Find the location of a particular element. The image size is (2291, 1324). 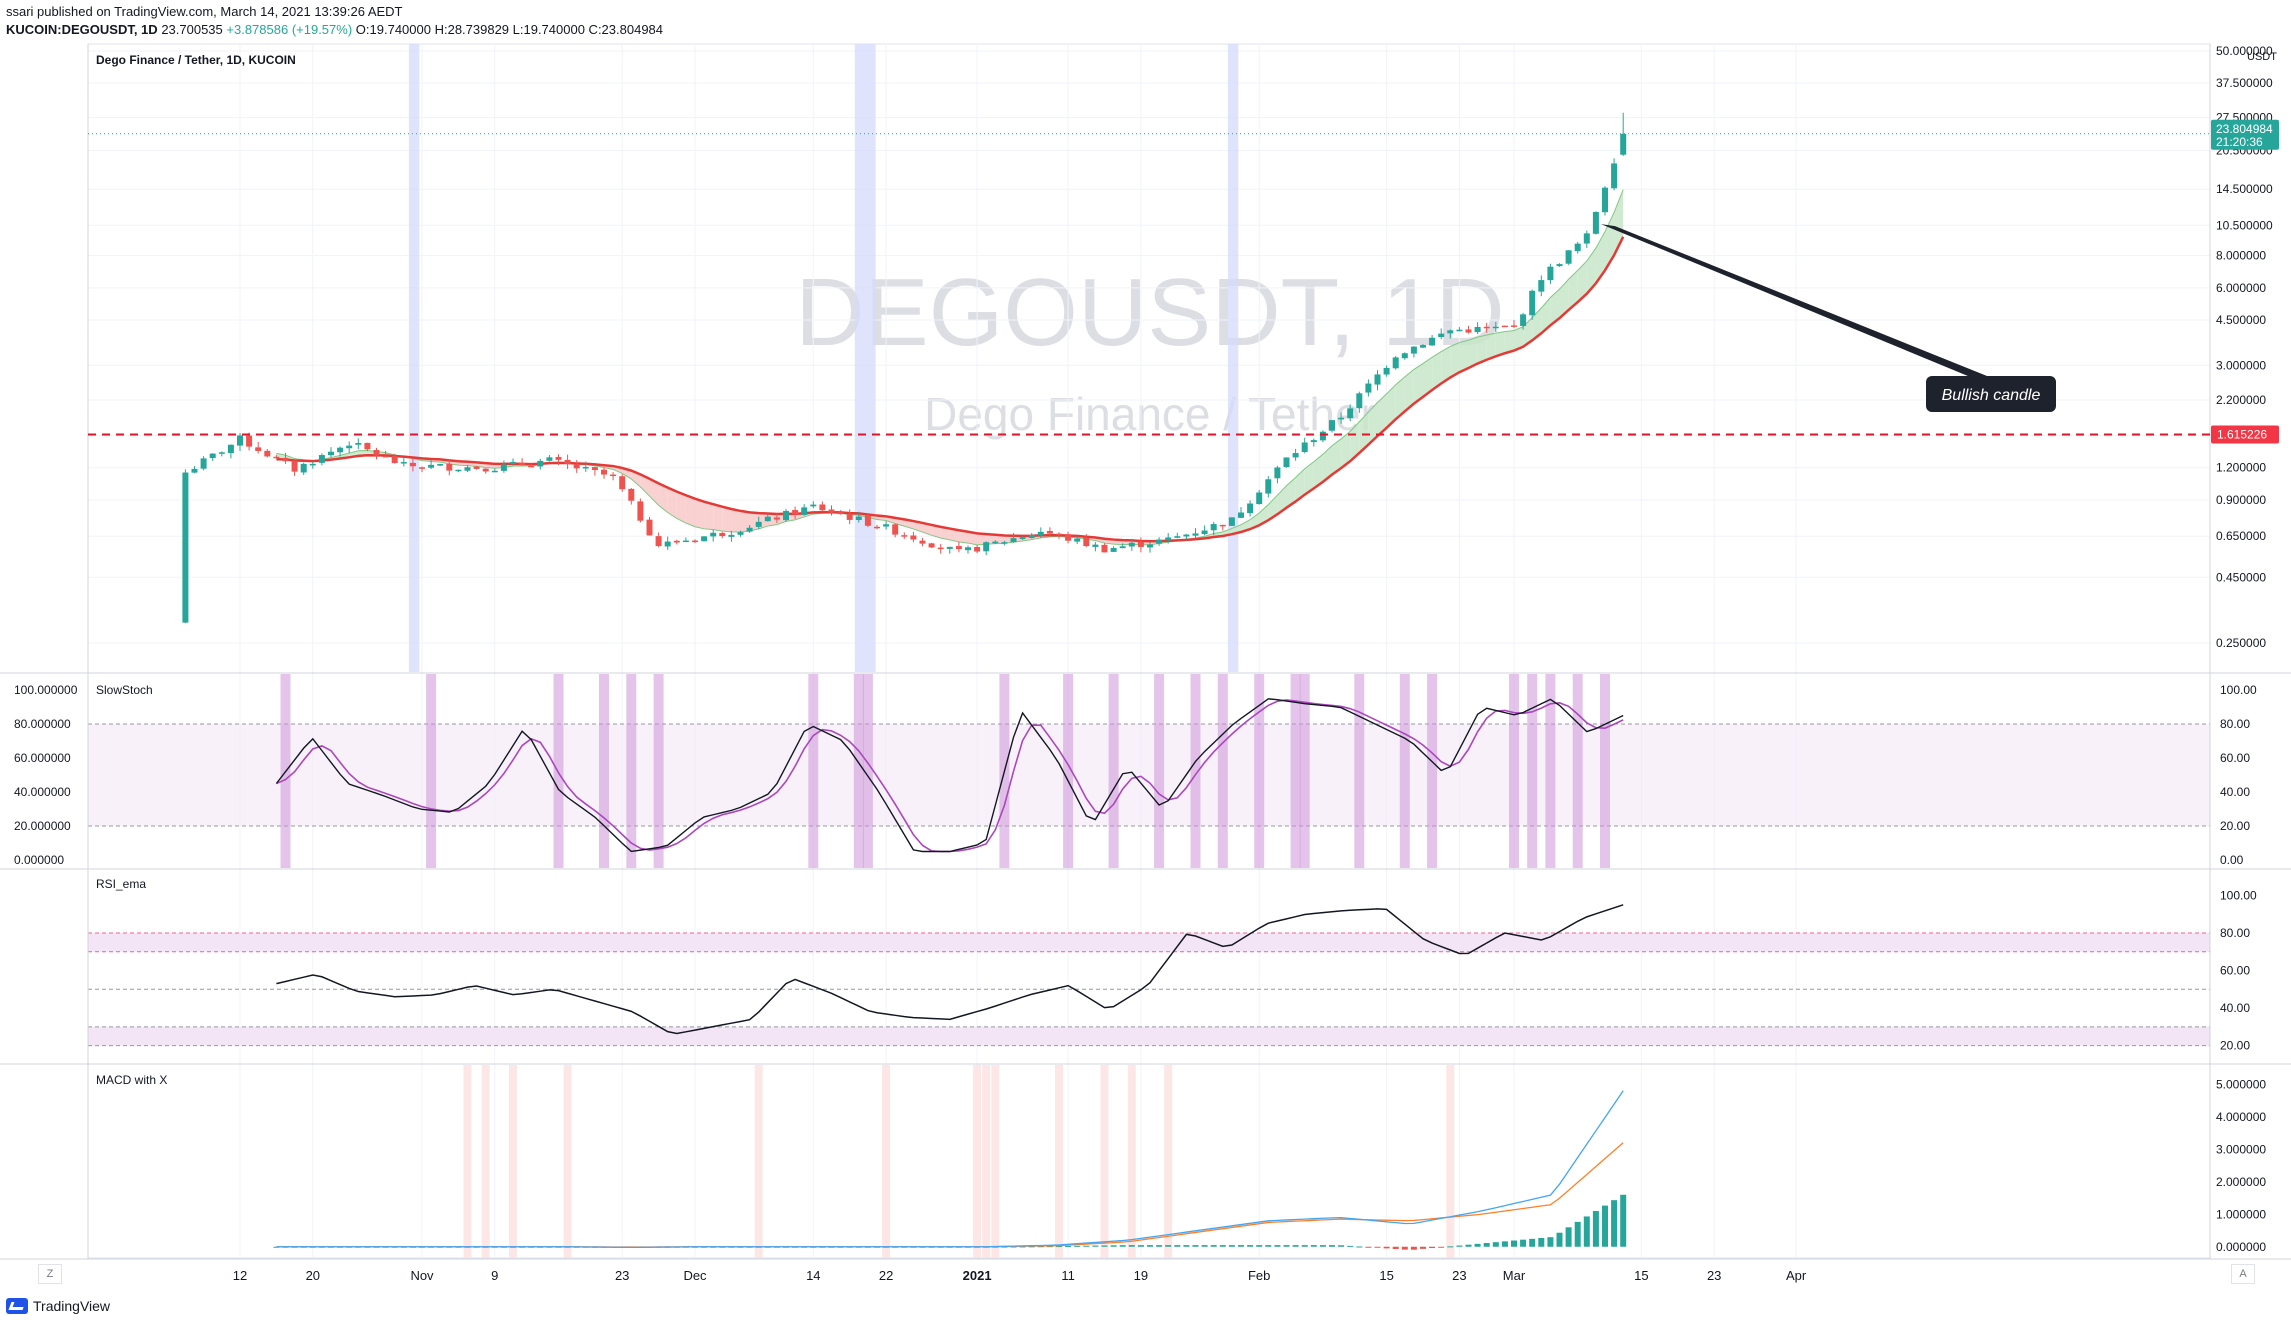

price-tick-label: 0.900000 is located at coordinates (2241, 500).